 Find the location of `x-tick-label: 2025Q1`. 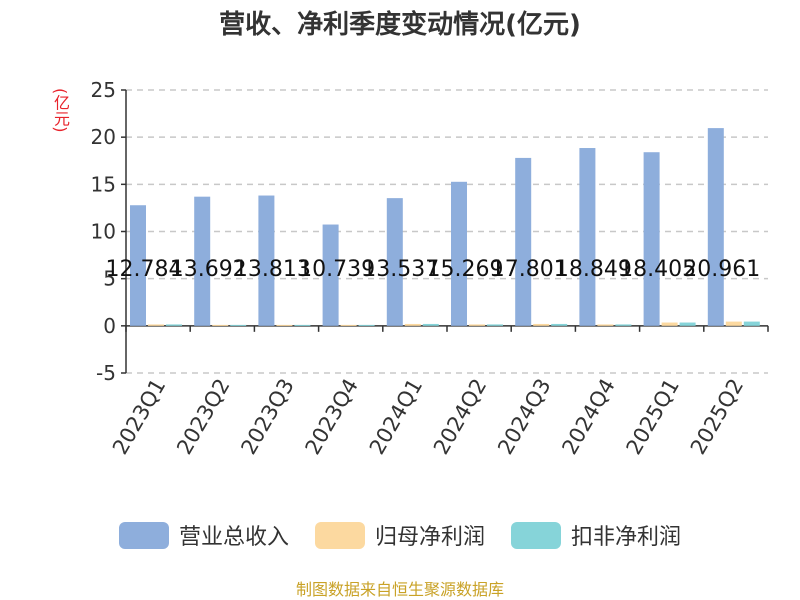

x-tick-label: 2025Q1 is located at coordinates (653, 417).